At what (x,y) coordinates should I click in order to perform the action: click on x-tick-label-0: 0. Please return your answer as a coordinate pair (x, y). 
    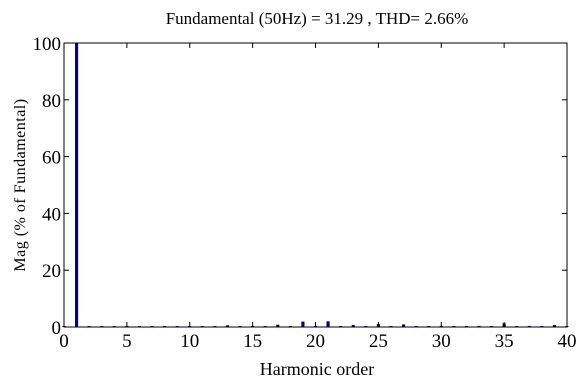
    Looking at the image, I should click on (64, 341).